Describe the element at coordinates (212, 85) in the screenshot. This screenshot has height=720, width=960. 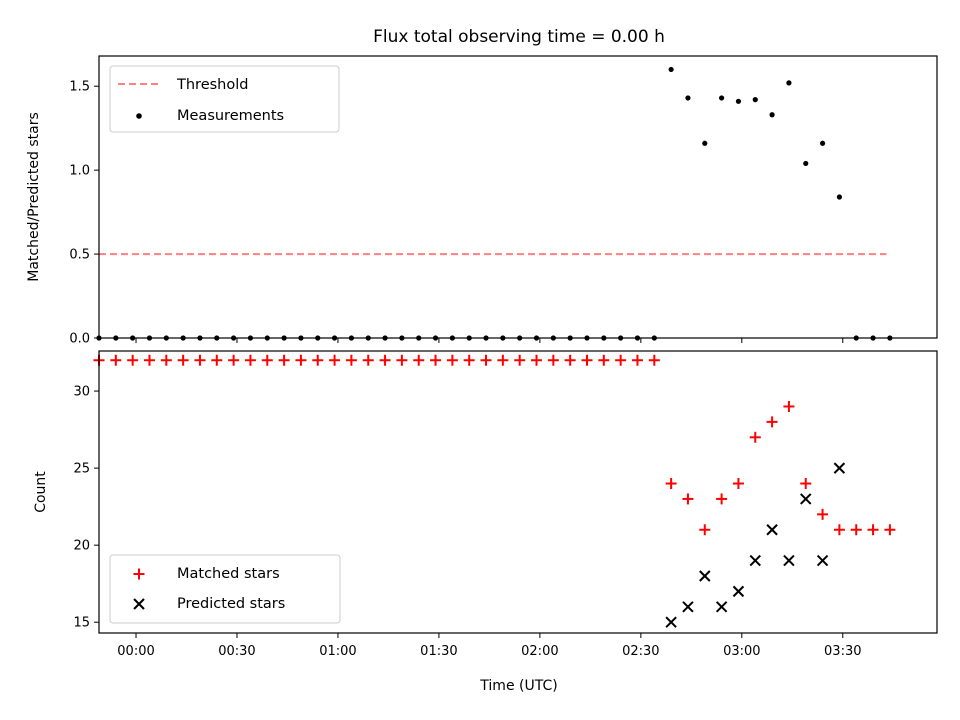
I see `threshold-legend-label: Threshold` at that location.